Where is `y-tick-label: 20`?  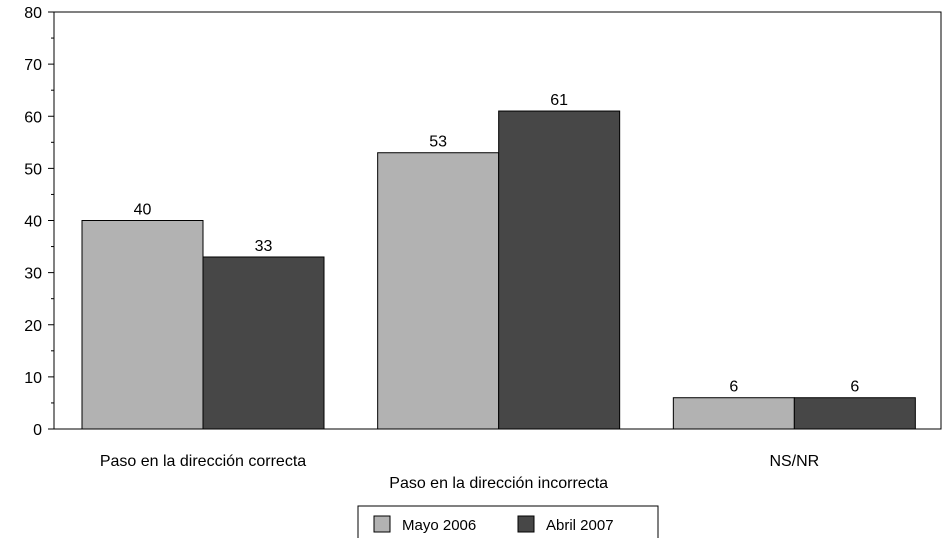 y-tick-label: 20 is located at coordinates (33, 326).